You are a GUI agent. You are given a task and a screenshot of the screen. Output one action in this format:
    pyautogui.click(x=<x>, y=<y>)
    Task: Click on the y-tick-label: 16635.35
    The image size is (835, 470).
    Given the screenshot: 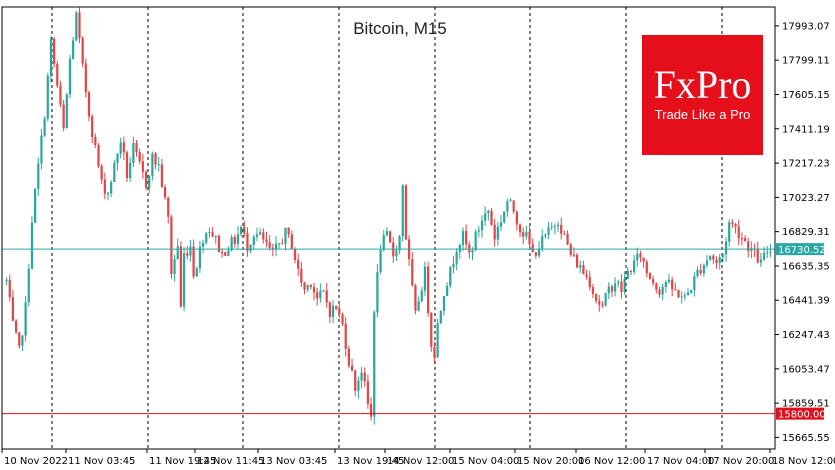 What is the action you would take?
    pyautogui.click(x=806, y=266)
    